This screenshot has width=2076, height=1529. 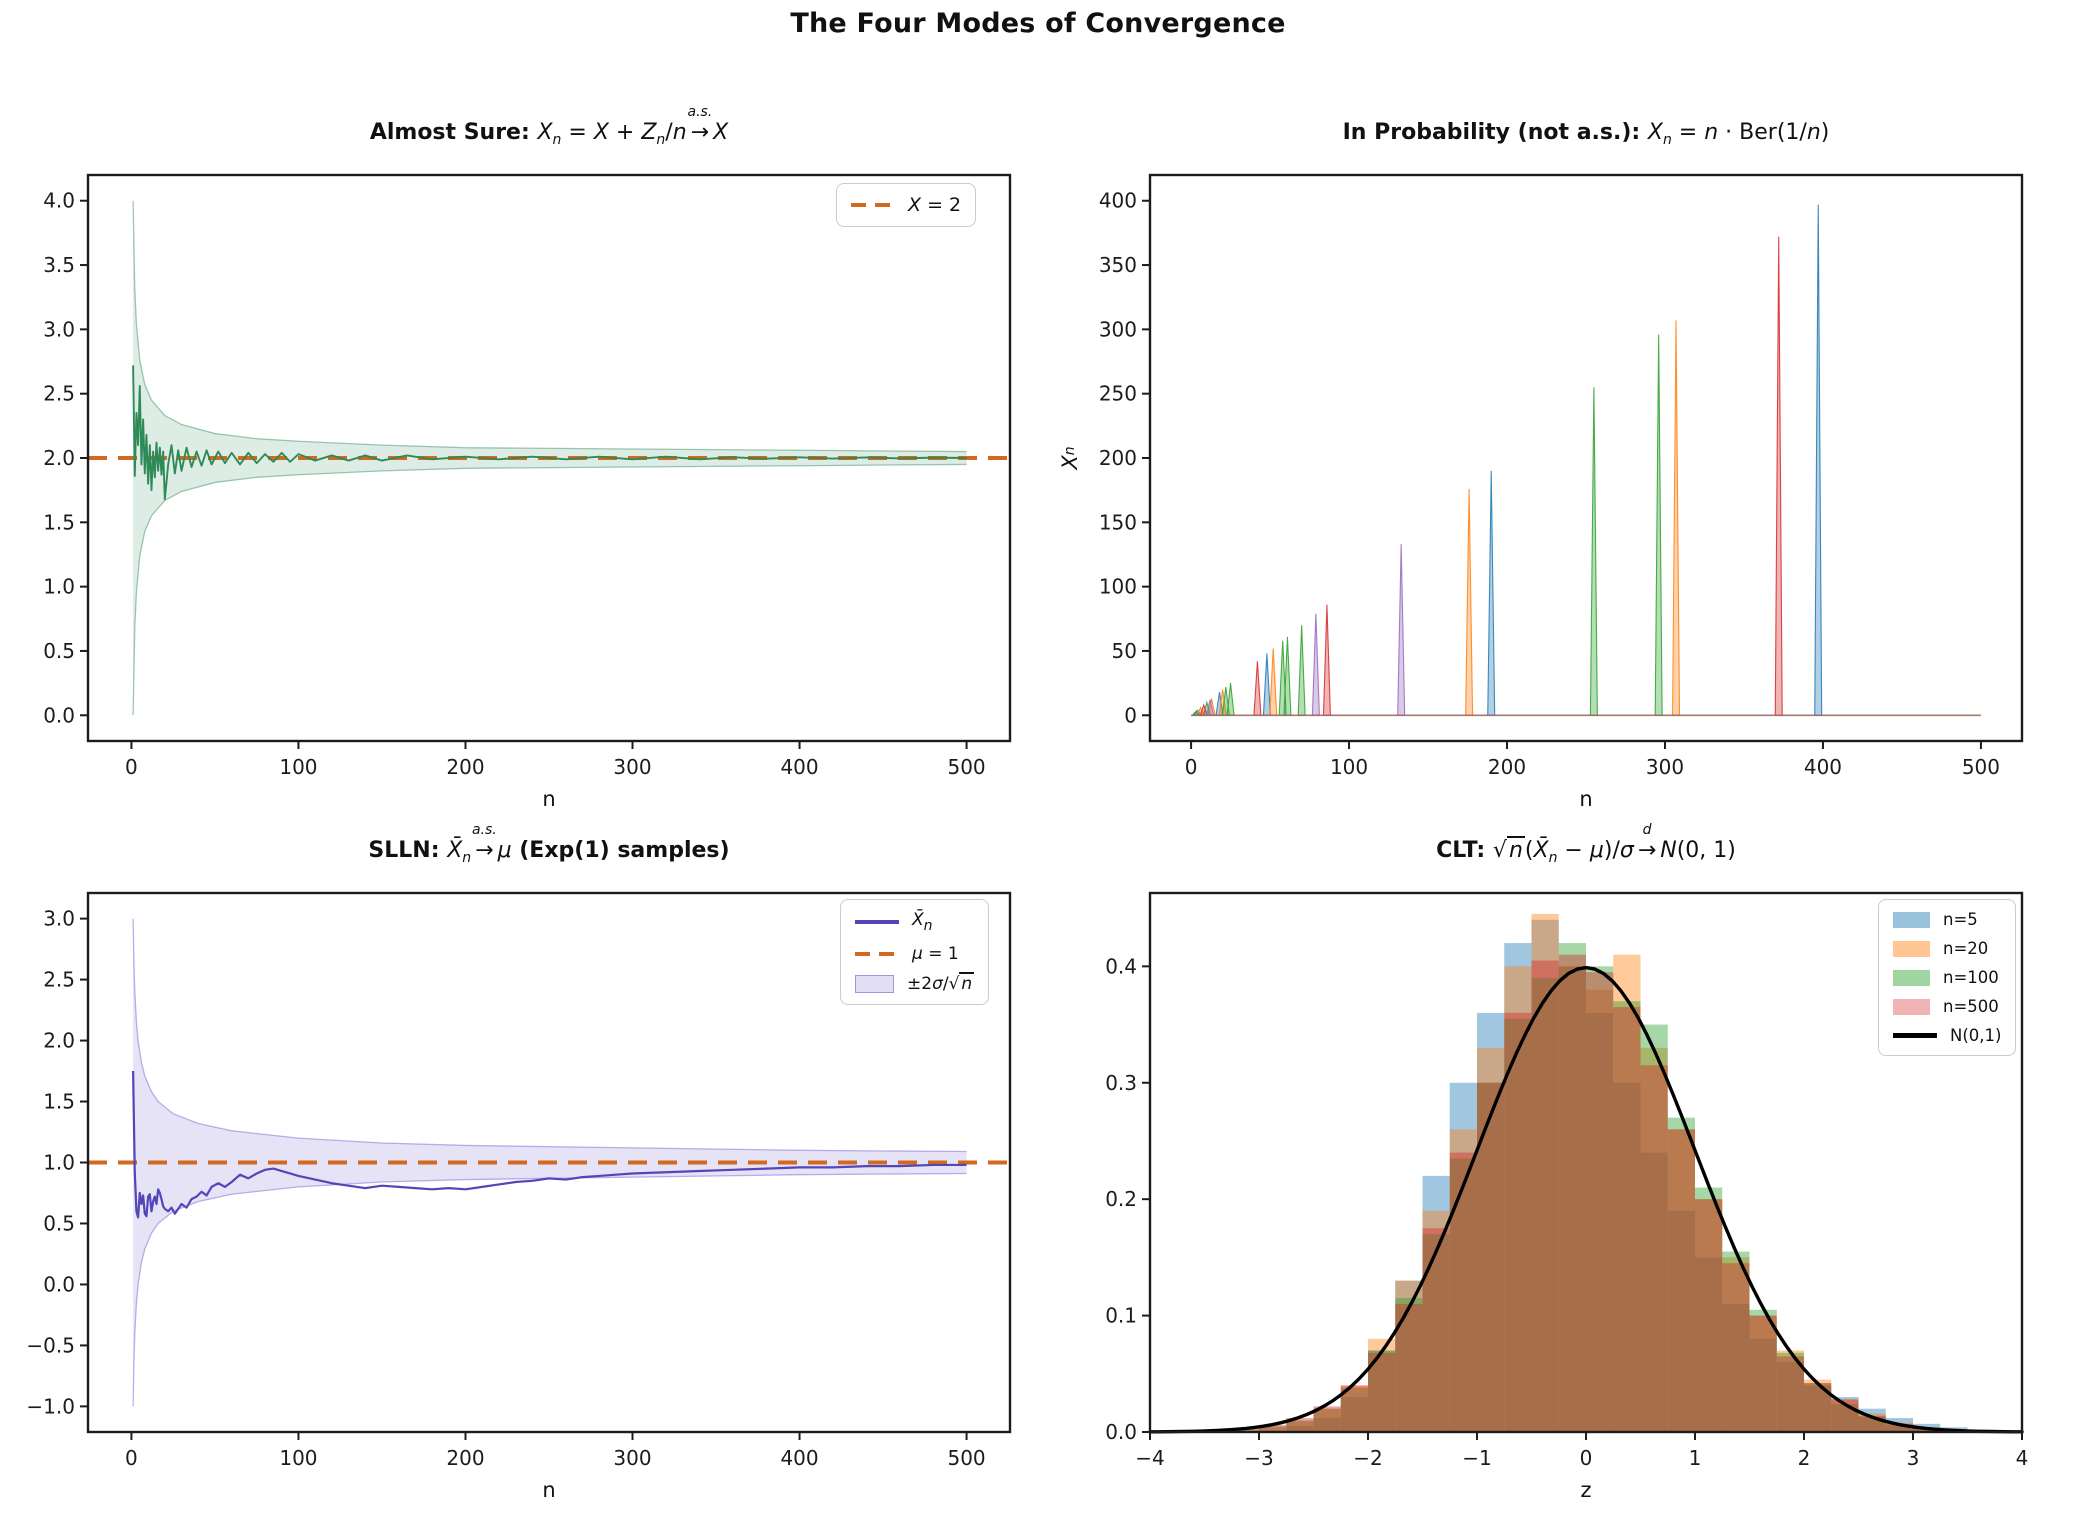 What do you see at coordinates (1947, 1006) in the screenshot?
I see `legend-item-3: n=500` at bounding box center [1947, 1006].